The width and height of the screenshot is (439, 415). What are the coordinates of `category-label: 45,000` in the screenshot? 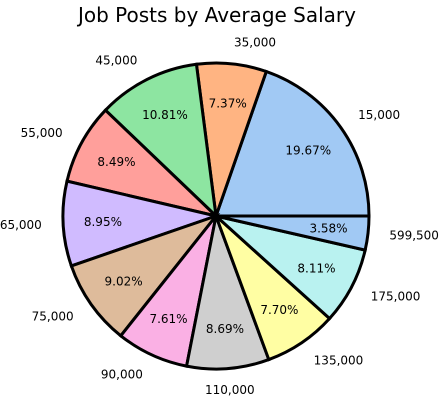 It's located at (116, 60).